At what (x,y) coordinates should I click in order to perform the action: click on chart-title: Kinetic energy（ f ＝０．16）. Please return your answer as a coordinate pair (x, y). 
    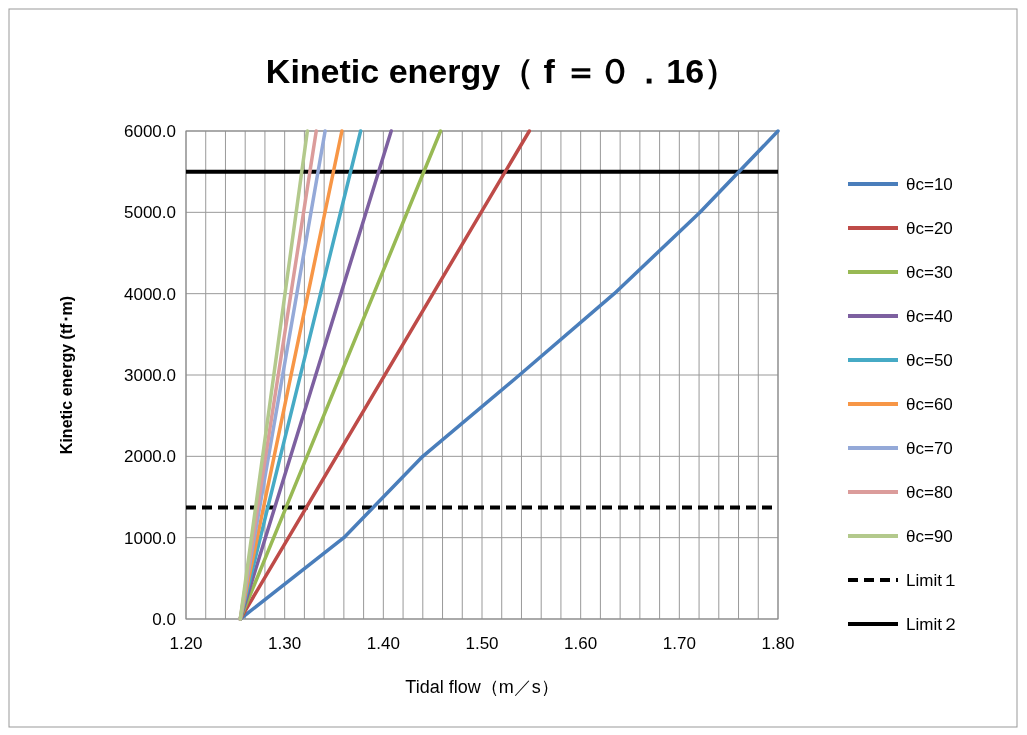
    Looking at the image, I should click on (502, 71).